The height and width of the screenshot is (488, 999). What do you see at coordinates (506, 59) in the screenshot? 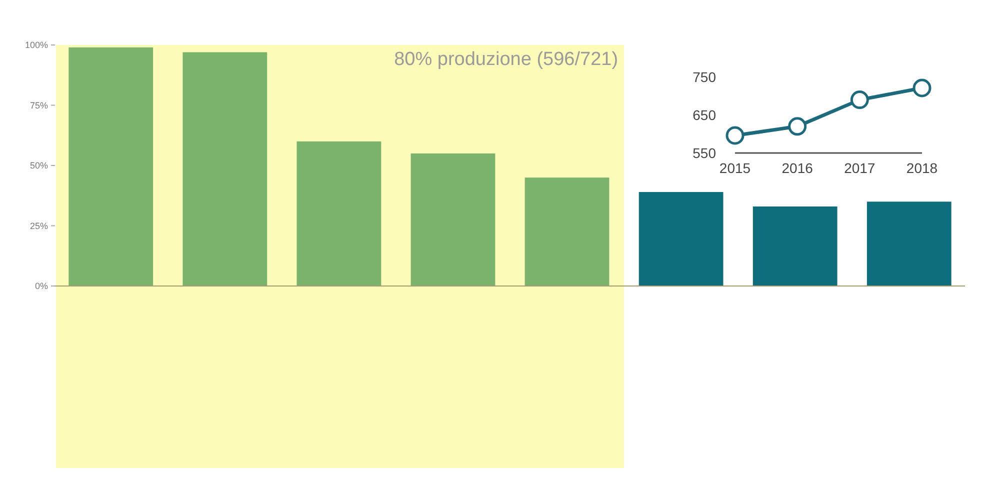
I see `annotation: 80% produzione (596/721)` at bounding box center [506, 59].